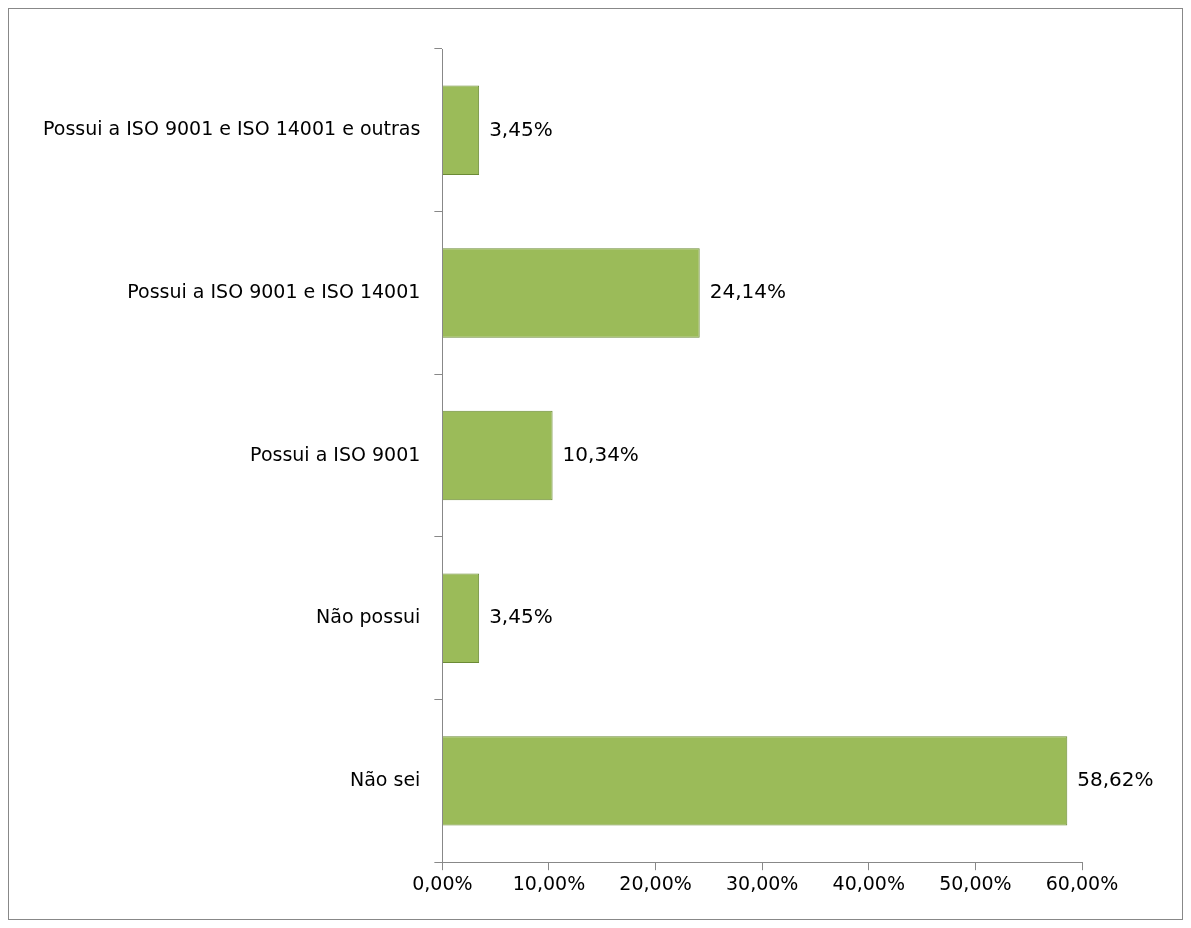  I want to click on y-tick-label: Possui a ISO 9001, so click(335, 453).